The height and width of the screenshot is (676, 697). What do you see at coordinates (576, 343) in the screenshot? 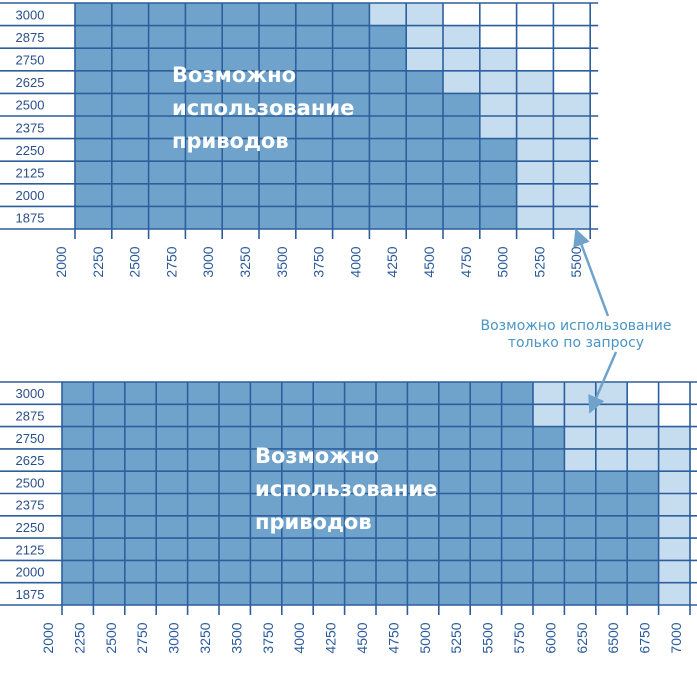
I see `note-line: только по запросу` at bounding box center [576, 343].